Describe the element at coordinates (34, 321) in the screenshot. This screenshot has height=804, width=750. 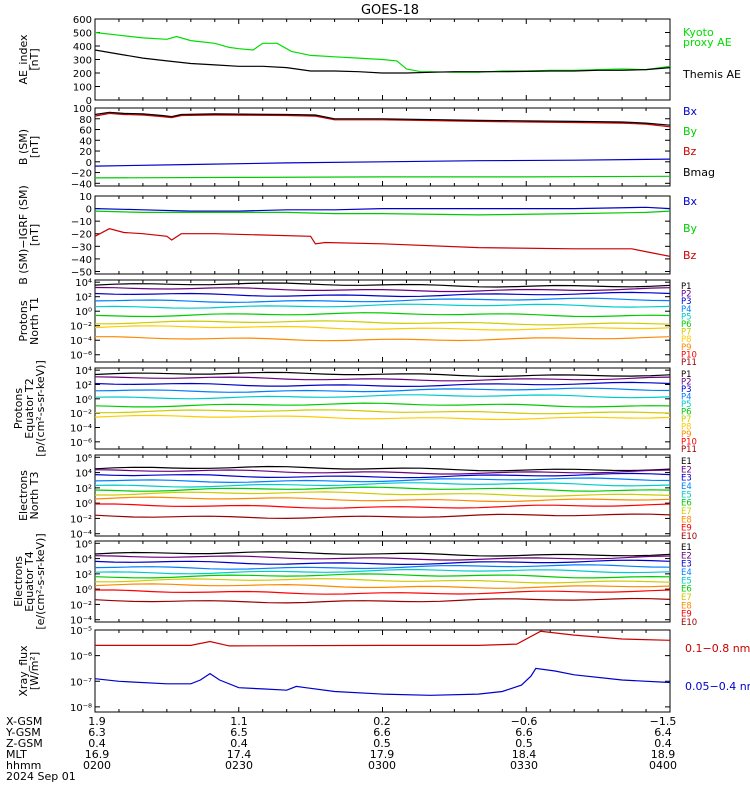
I see `y-axis-label: North T1` at that location.